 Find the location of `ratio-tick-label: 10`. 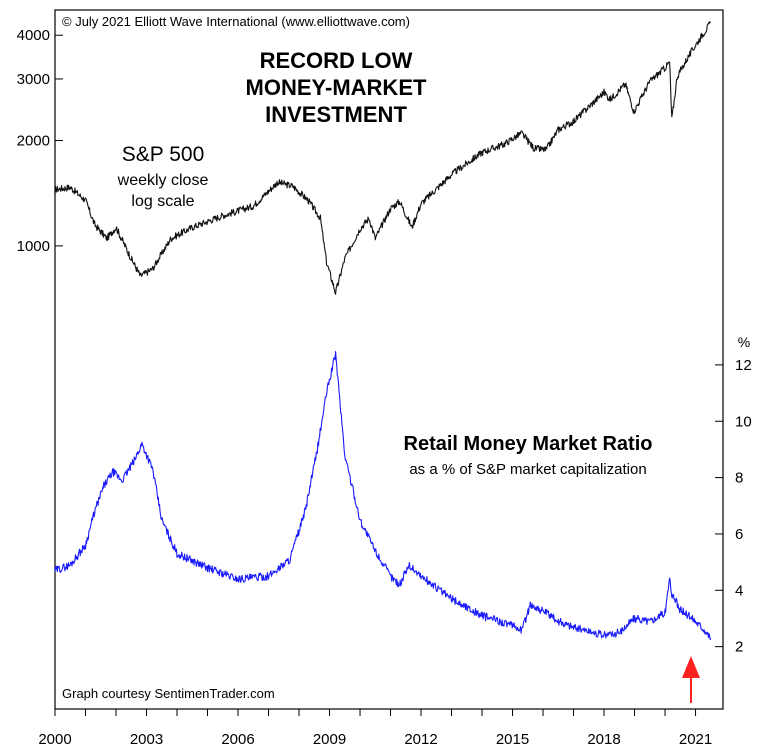

ratio-tick-label: 10 is located at coordinates (743, 421).